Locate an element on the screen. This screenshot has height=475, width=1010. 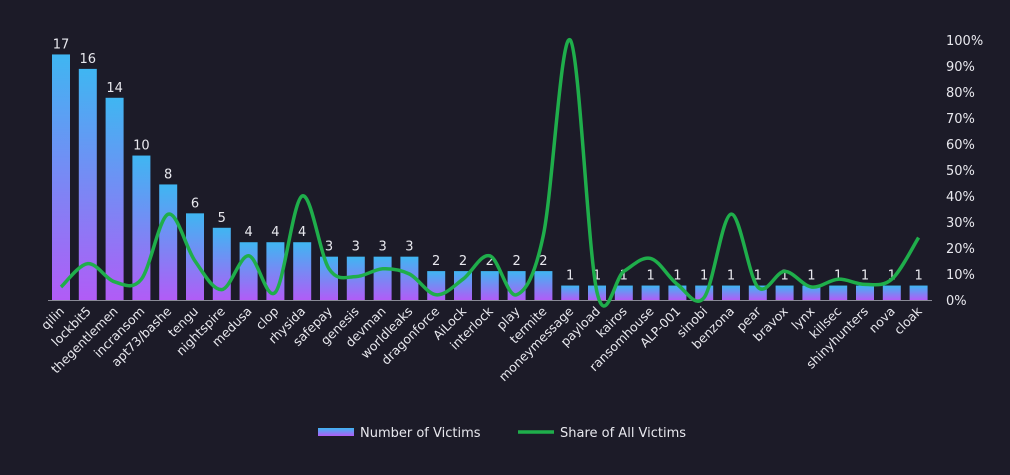
y-tick-label: 90% is located at coordinates (960, 67).